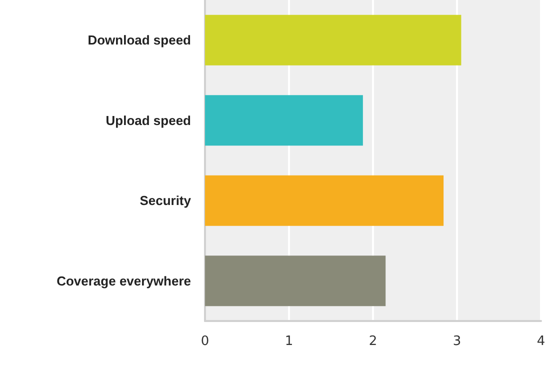 This screenshot has width=553, height=371. What do you see at coordinates (149, 120) in the screenshot?
I see `y-tick-label: Upload speed` at bounding box center [149, 120].